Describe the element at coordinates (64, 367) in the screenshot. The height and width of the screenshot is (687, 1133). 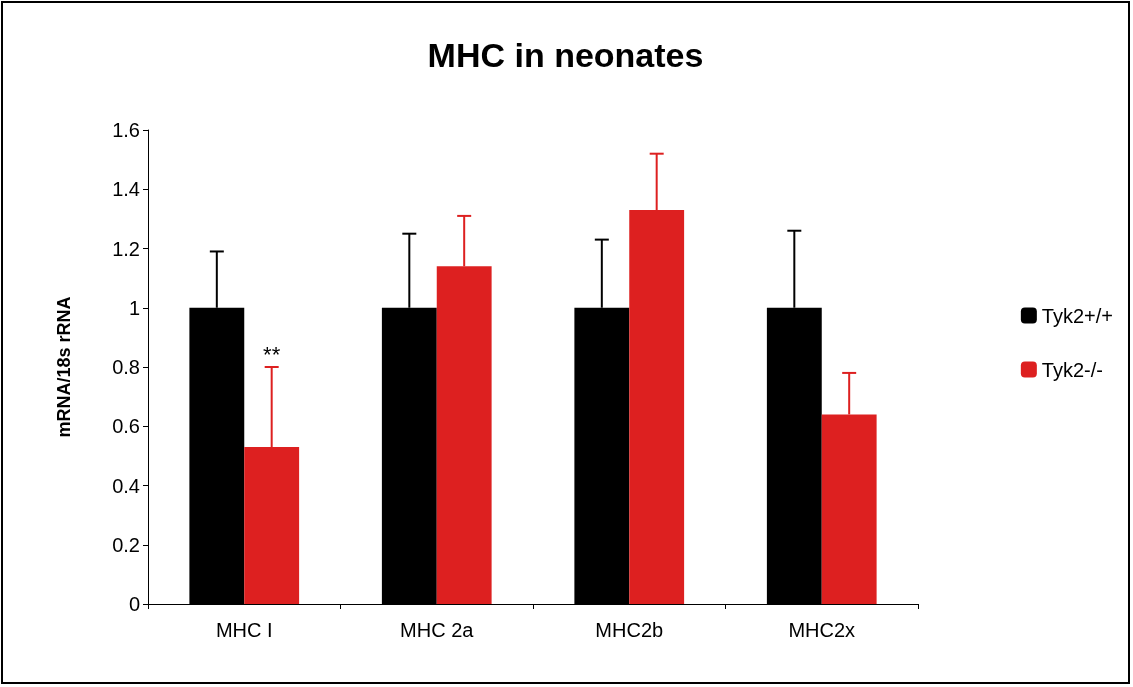
I see `y-axis-title: mRNA/18s rRNA` at that location.